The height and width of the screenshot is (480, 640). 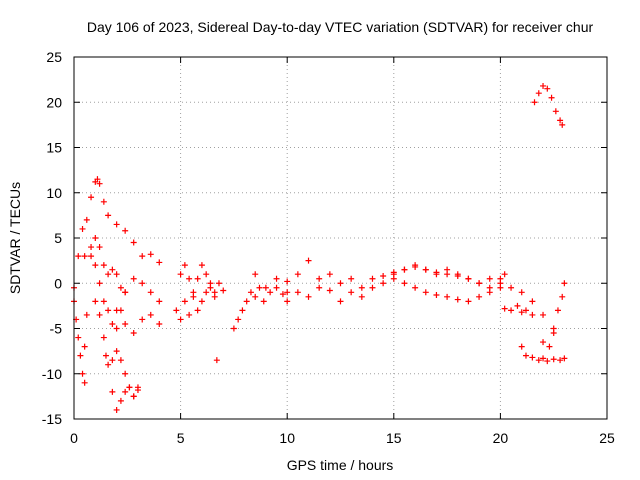 I want to click on series-arc-f, so click(x=121, y=374).